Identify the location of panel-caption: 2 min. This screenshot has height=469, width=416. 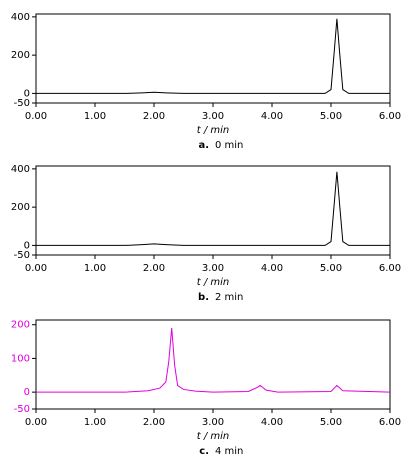
(229, 297).